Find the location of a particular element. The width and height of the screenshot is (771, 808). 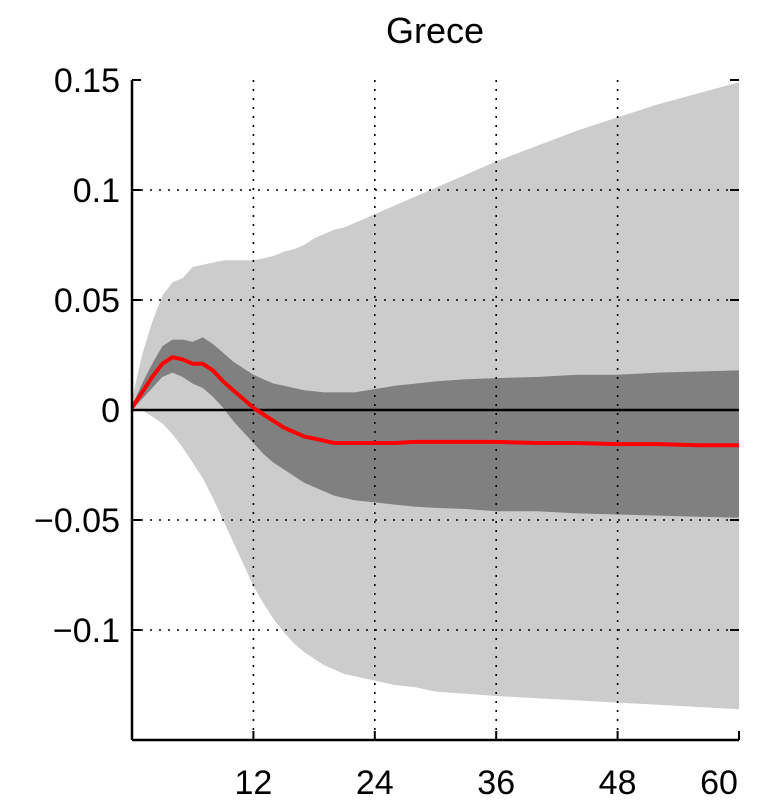

y-tick-label: 0 is located at coordinates (110, 411).